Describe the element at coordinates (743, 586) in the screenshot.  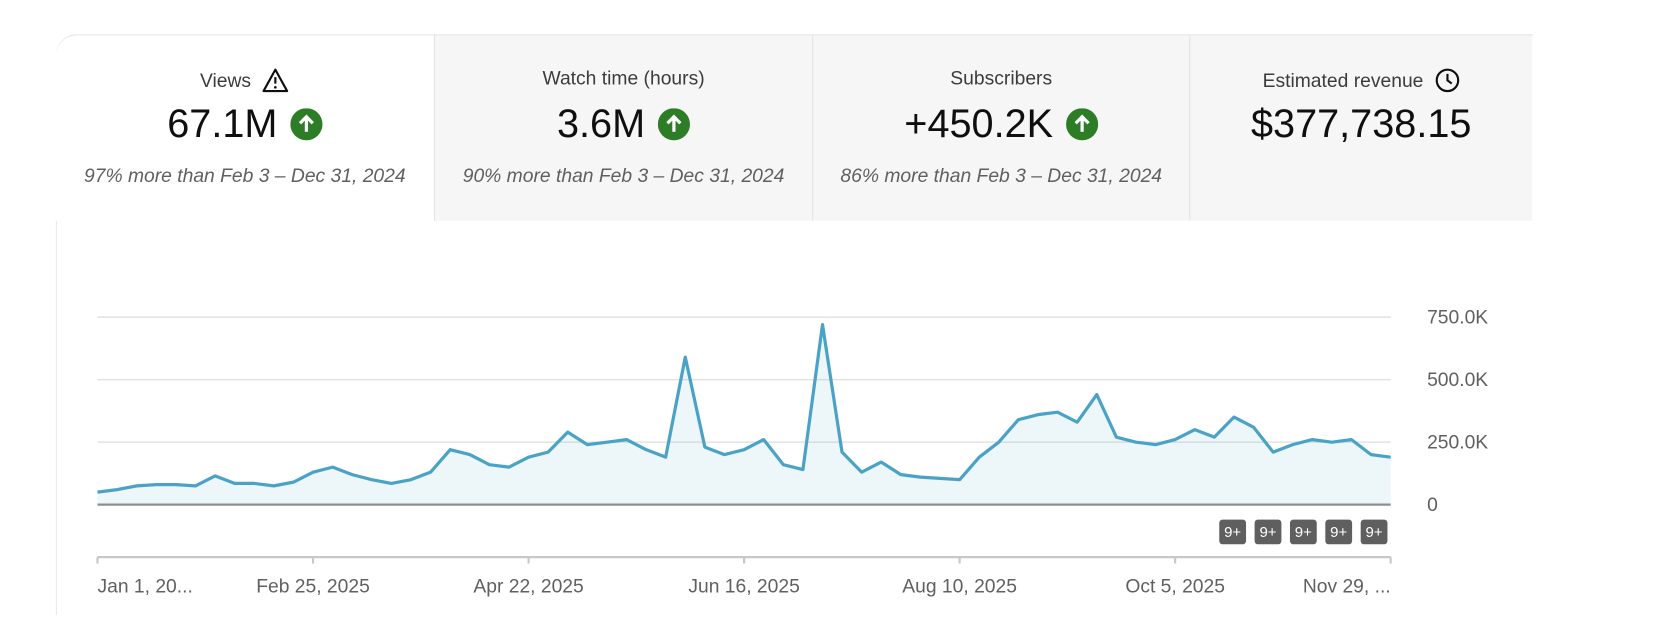
I see `x-tick-label: Jun 16, 2025` at that location.